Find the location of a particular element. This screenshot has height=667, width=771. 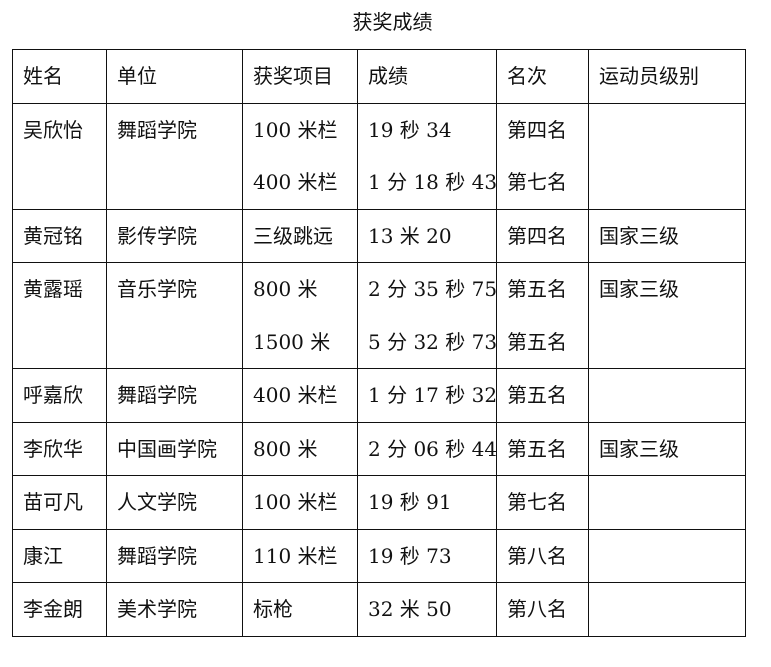

cell-result-text: 13 米 20 is located at coordinates (410, 235).